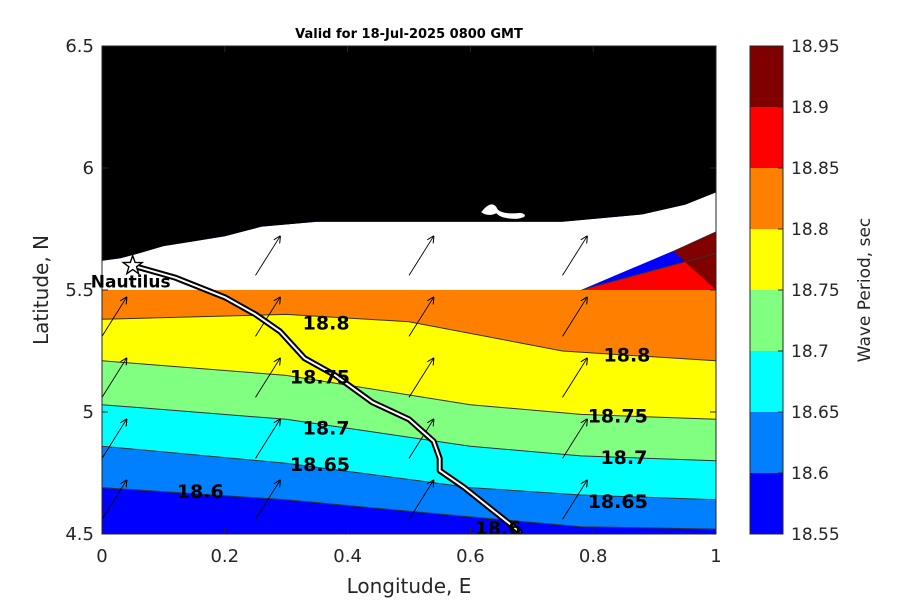 Image resolution: width=900 pixels, height=604 pixels. What do you see at coordinates (41, 290) in the screenshot?
I see `y-axis-label: Latitude, N` at bounding box center [41, 290].